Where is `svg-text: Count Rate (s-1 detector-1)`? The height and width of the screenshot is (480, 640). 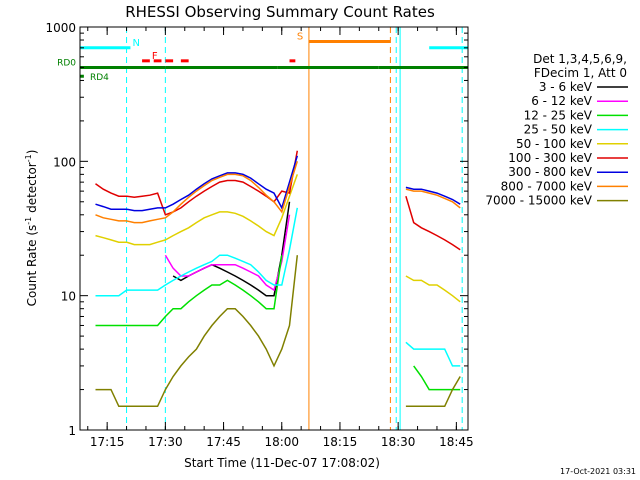
svg-text: Count Rate (s-1 detector-1) is located at coordinates (31, 228).